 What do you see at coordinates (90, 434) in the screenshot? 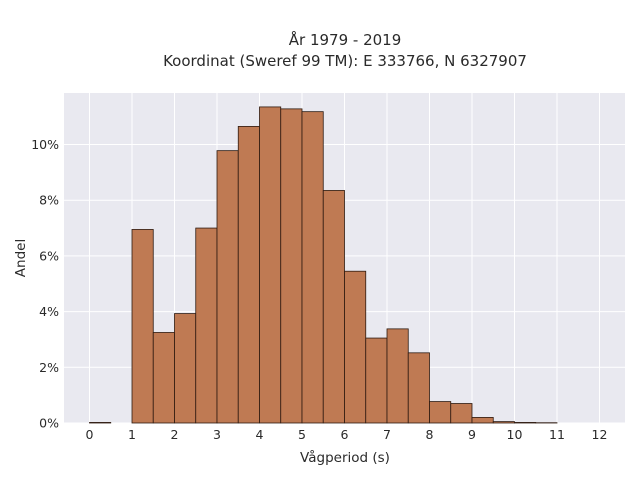
I see `x-tick-label: 0` at bounding box center [90, 434].